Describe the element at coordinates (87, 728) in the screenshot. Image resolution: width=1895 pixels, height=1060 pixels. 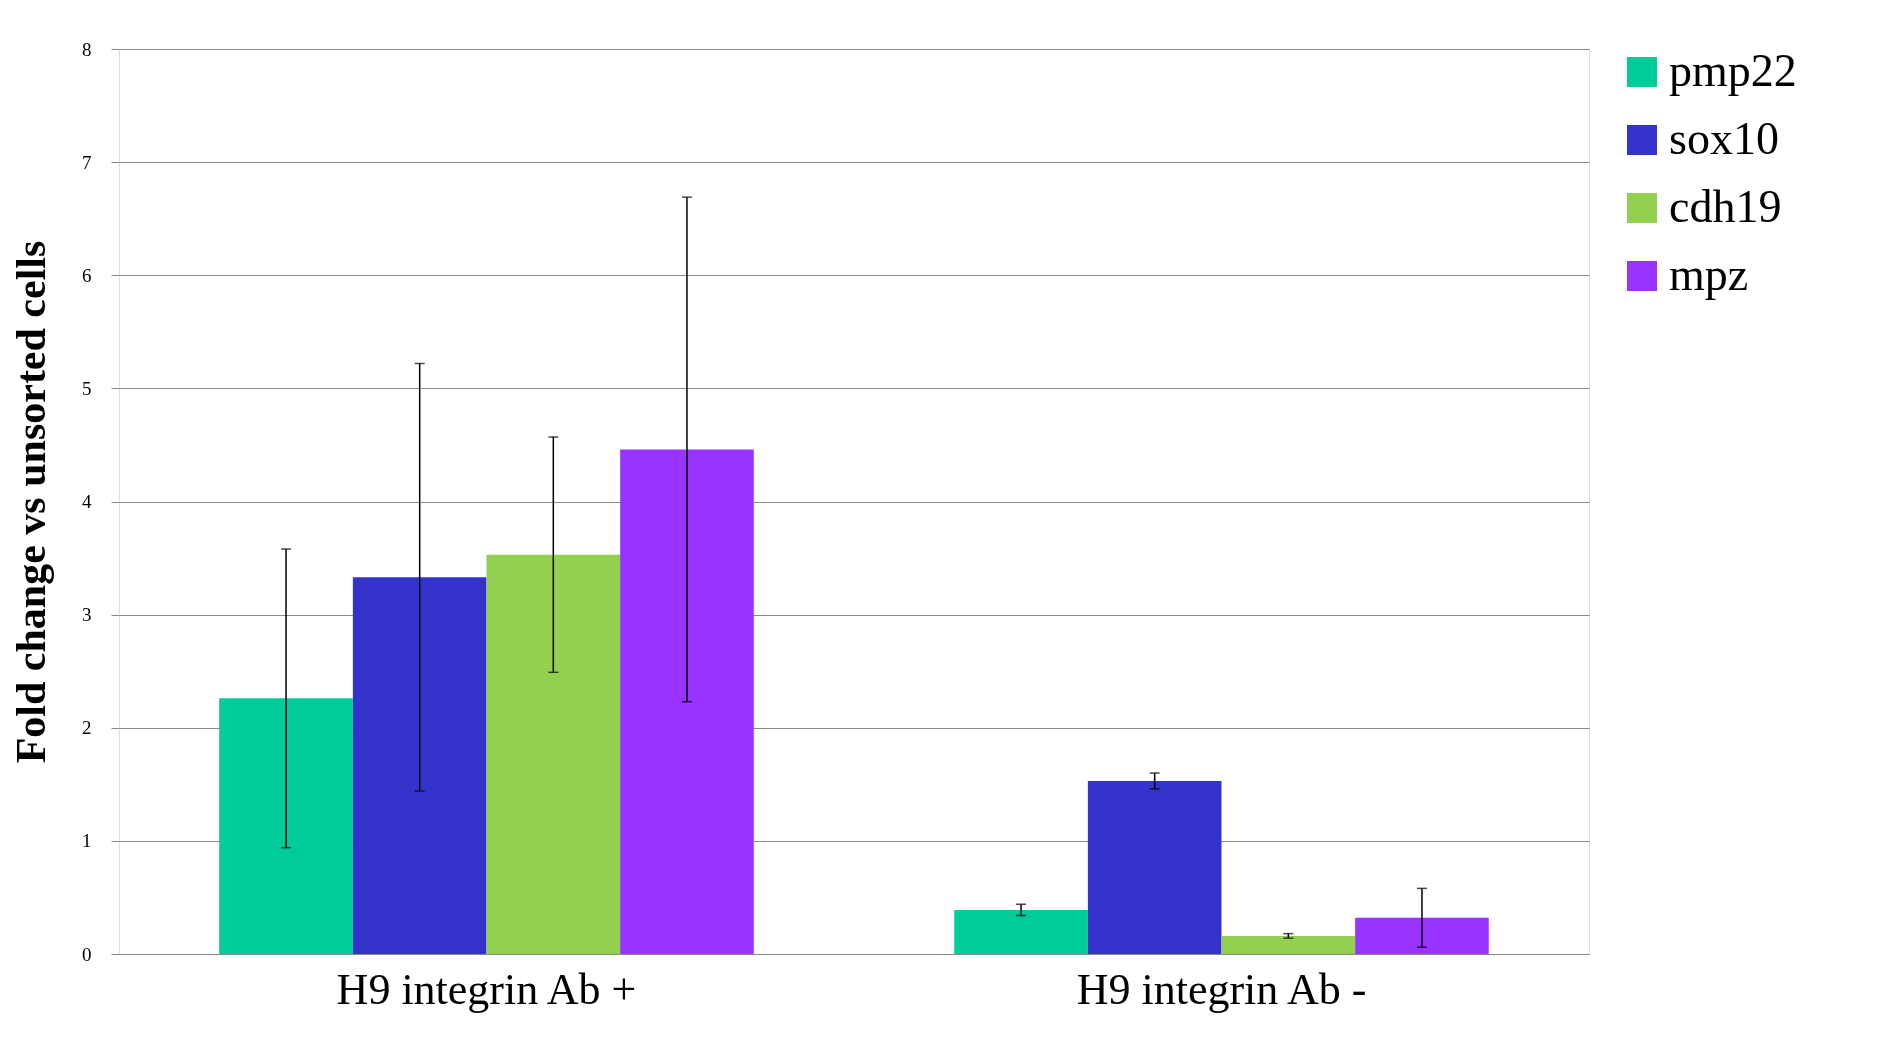
I see `y-tick-label: 2` at that location.